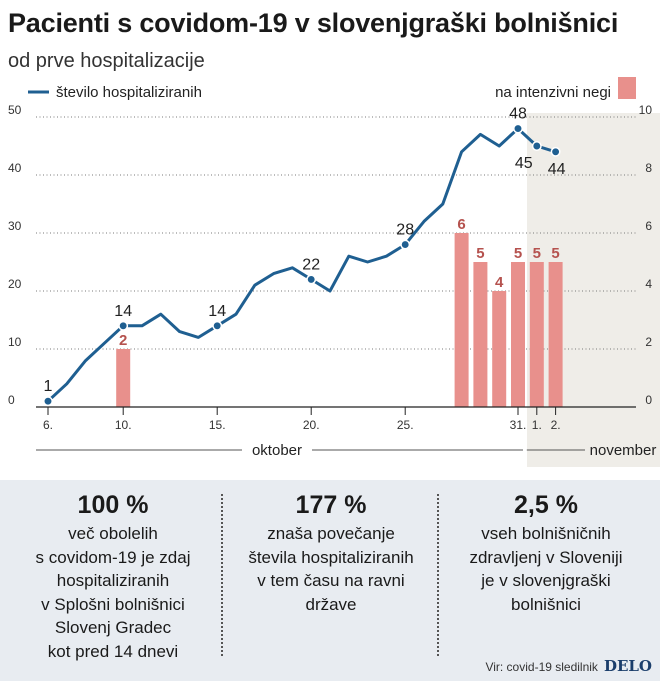 This screenshot has width=660, height=681. I want to click on chart-subtitle: od prve hospitalizacije, so click(106, 61).